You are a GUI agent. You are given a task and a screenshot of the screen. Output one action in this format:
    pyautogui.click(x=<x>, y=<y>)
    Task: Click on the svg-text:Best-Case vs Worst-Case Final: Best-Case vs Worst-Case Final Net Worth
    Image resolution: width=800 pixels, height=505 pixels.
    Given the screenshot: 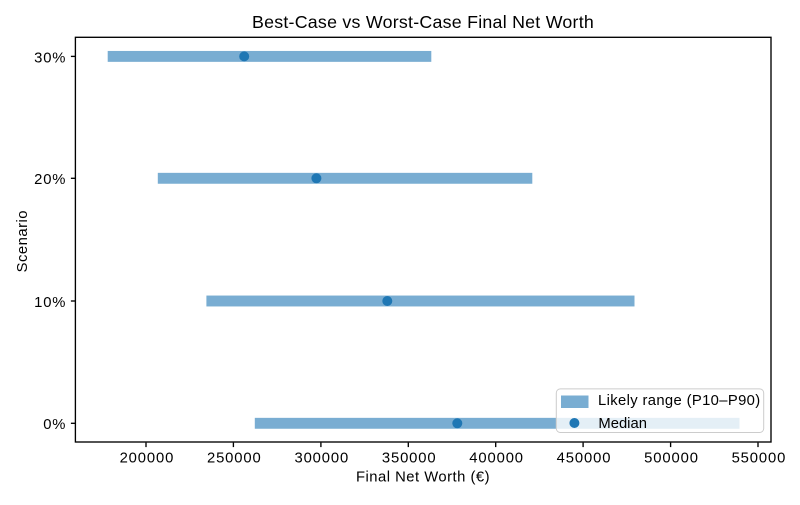 What is the action you would take?
    pyautogui.click(x=423, y=22)
    